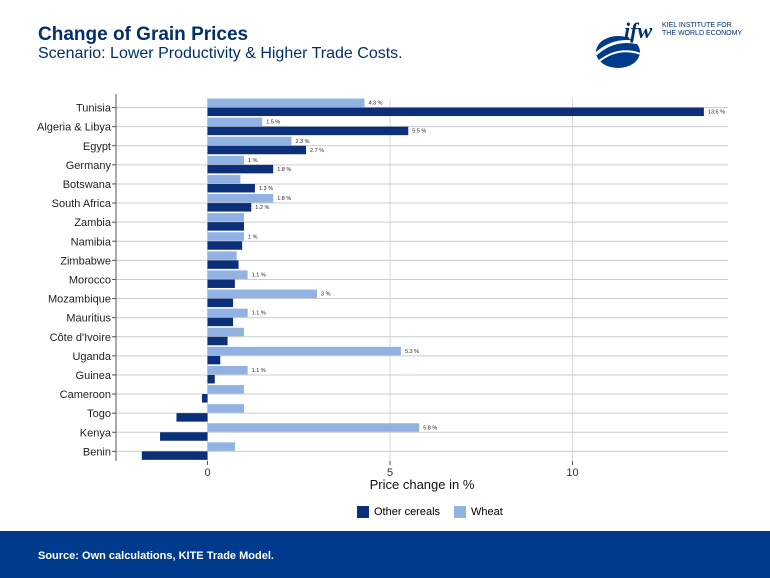 This screenshot has width=770, height=578. Describe the element at coordinates (697, 25) in the screenshot. I see `logo-line-1: KIEL INSTITUTE FOR` at that location.